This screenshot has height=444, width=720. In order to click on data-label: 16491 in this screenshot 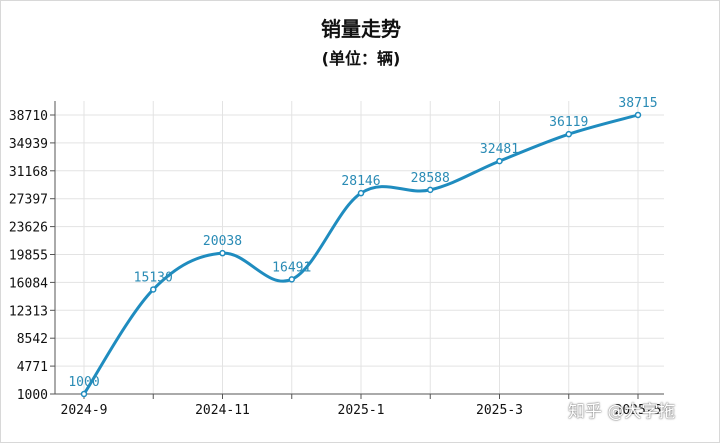, I will do `click(291, 267)`.